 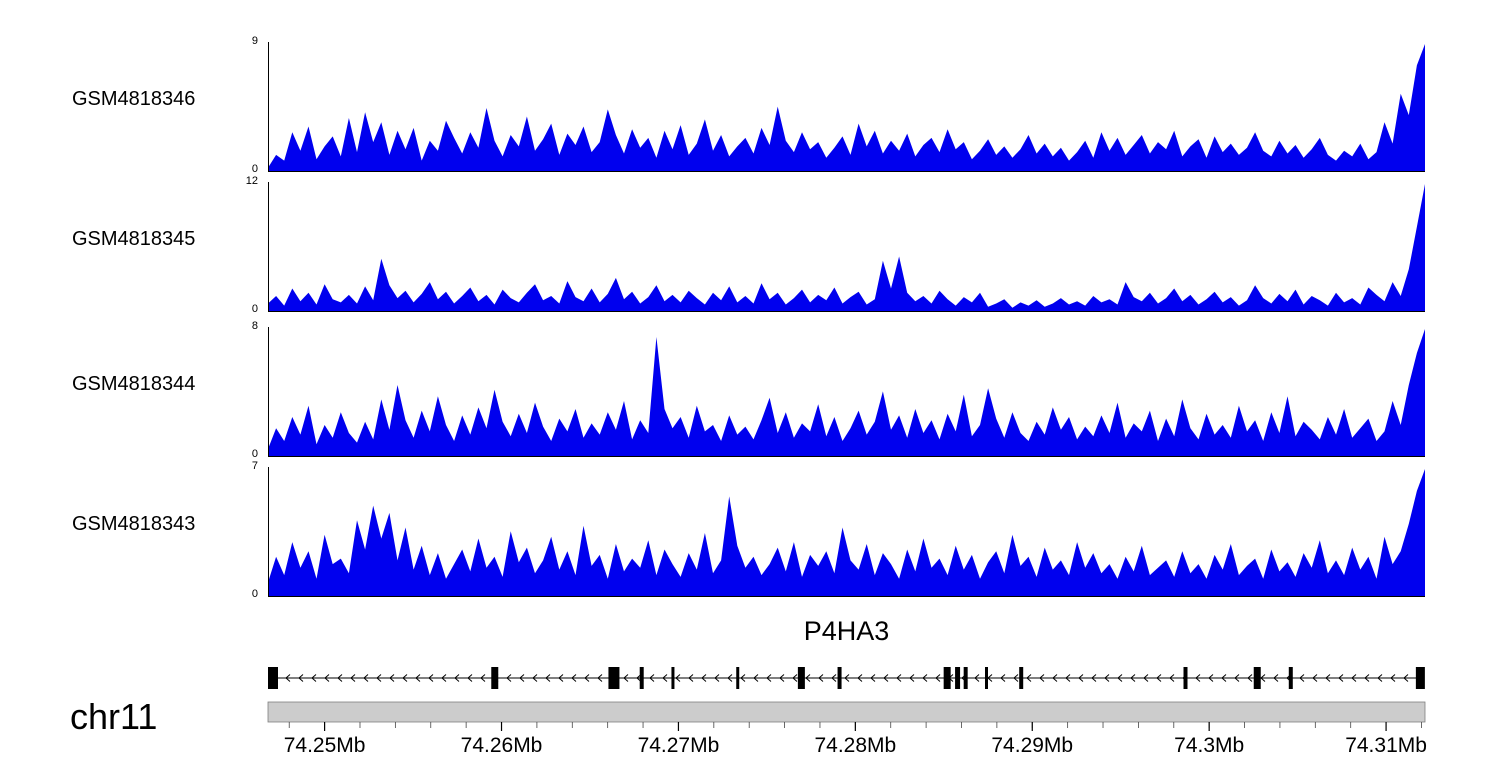 What do you see at coordinates (1209, 745) in the screenshot?
I see `axis-tick-label: 74.3Mb` at bounding box center [1209, 745].